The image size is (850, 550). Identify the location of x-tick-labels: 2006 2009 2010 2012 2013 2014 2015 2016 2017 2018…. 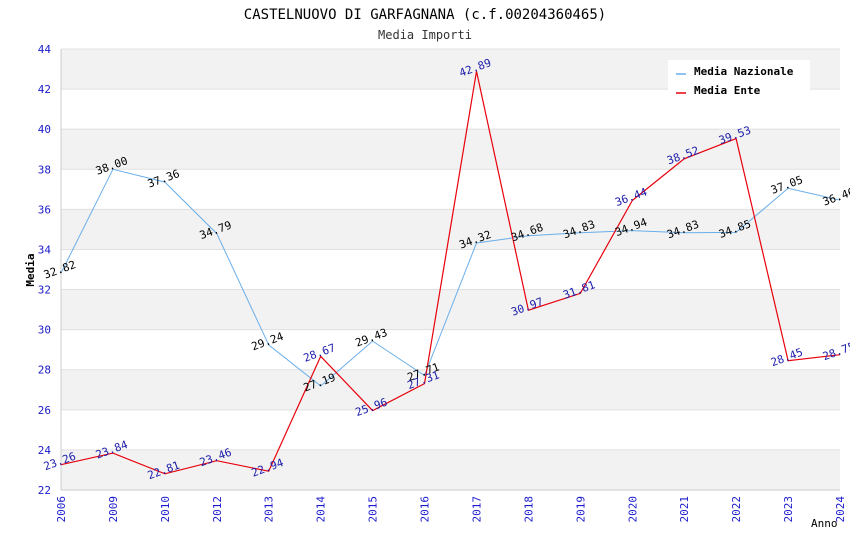
(451, 509).